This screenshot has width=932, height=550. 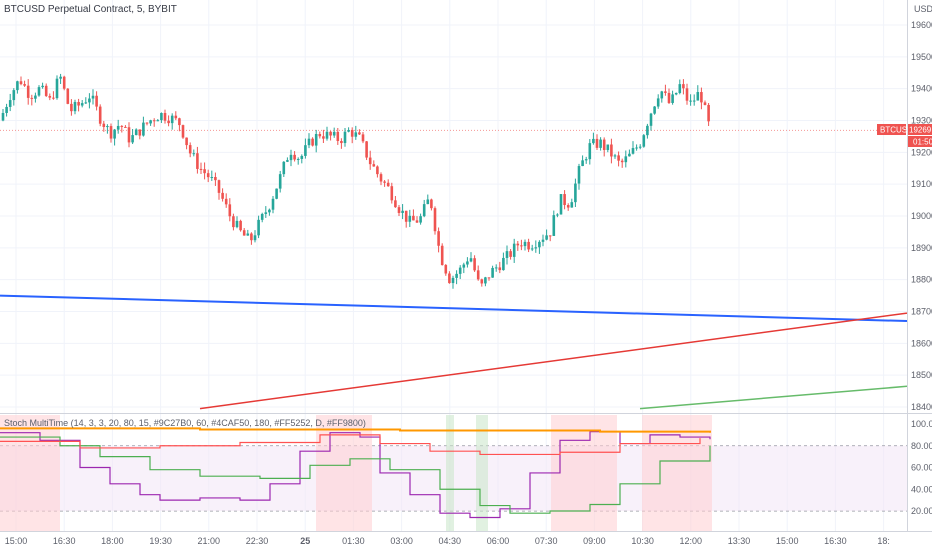 What do you see at coordinates (401, 541) in the screenshot?
I see `time-tick-label: 03:00` at bounding box center [401, 541].